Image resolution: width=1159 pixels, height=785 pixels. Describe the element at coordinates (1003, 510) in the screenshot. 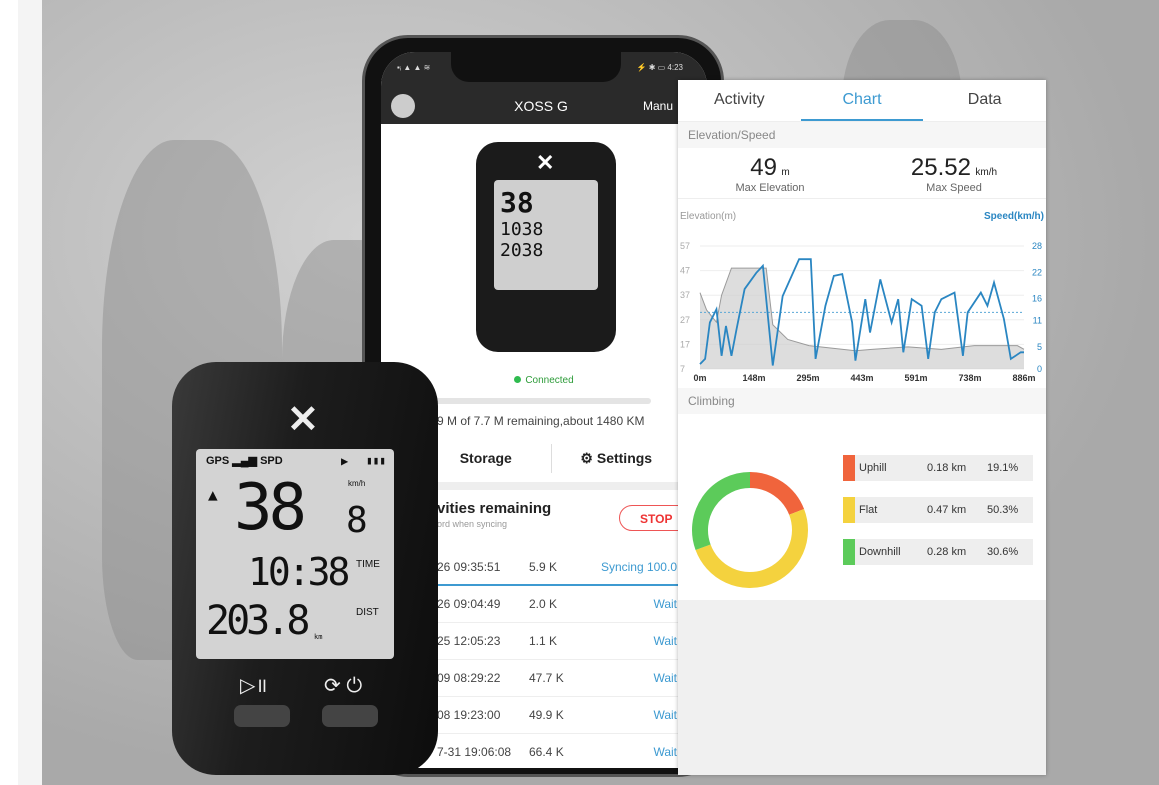

I see `legend-percent: 50.3%` at that location.